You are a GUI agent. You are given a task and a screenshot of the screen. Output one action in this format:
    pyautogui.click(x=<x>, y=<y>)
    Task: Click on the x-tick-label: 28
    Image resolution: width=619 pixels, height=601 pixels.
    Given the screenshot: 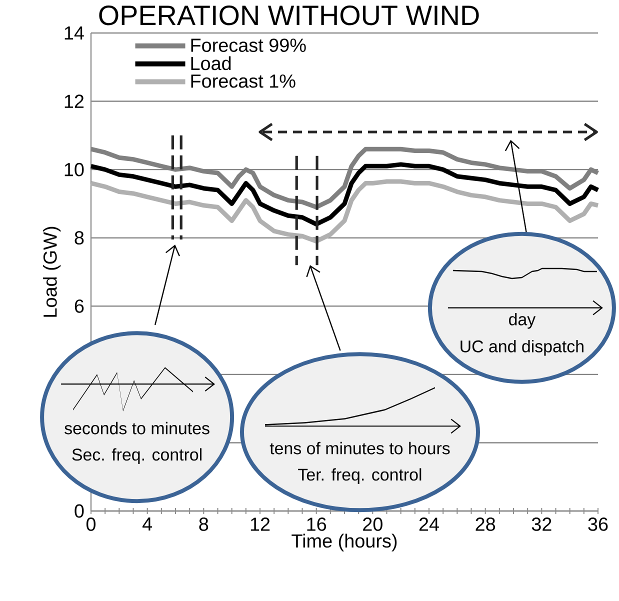 What is the action you would take?
    pyautogui.click(x=486, y=524)
    